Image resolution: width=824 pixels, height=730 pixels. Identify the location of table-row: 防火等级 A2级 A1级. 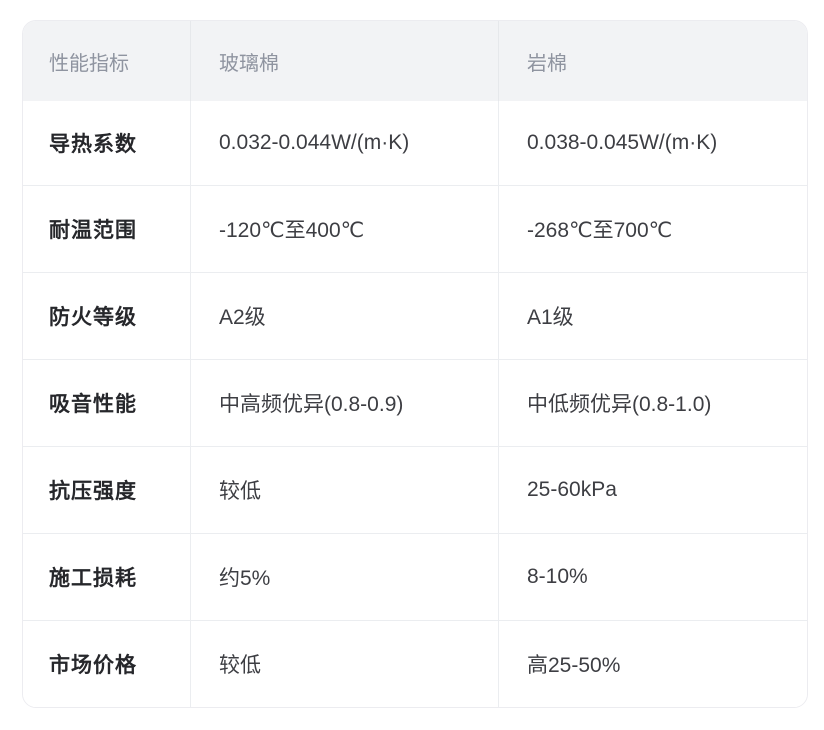
(415, 316).